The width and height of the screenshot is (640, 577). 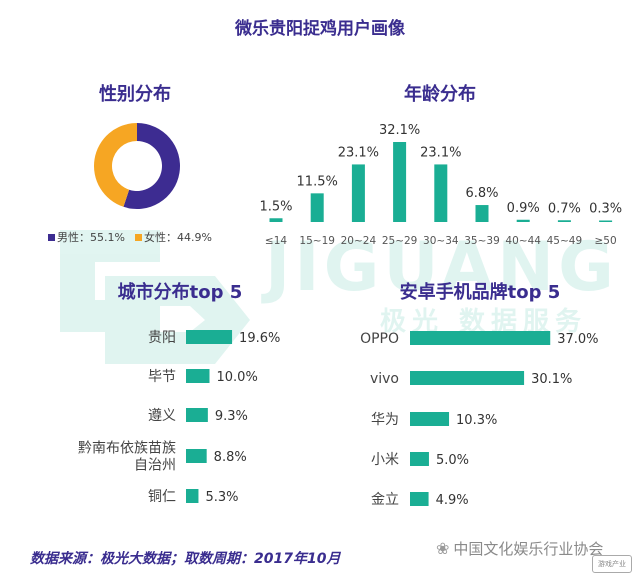 What do you see at coordinates (177, 237) in the screenshot?
I see `legend-female-label: 女性：44.9%` at bounding box center [177, 237].